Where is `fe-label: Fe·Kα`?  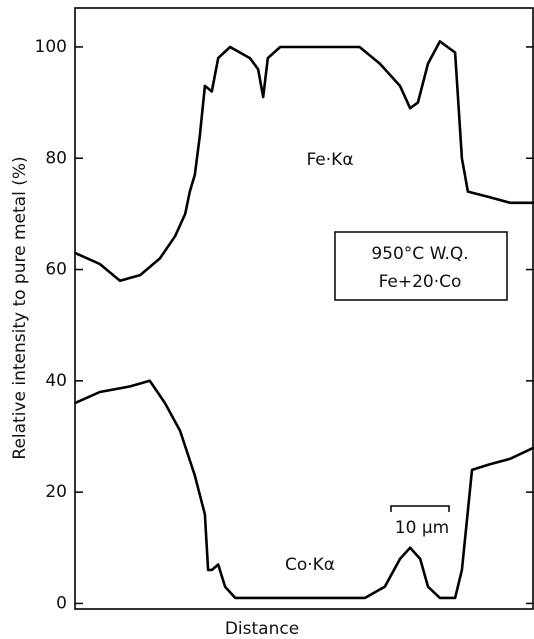 fe-label: Fe·Kα is located at coordinates (329, 160).